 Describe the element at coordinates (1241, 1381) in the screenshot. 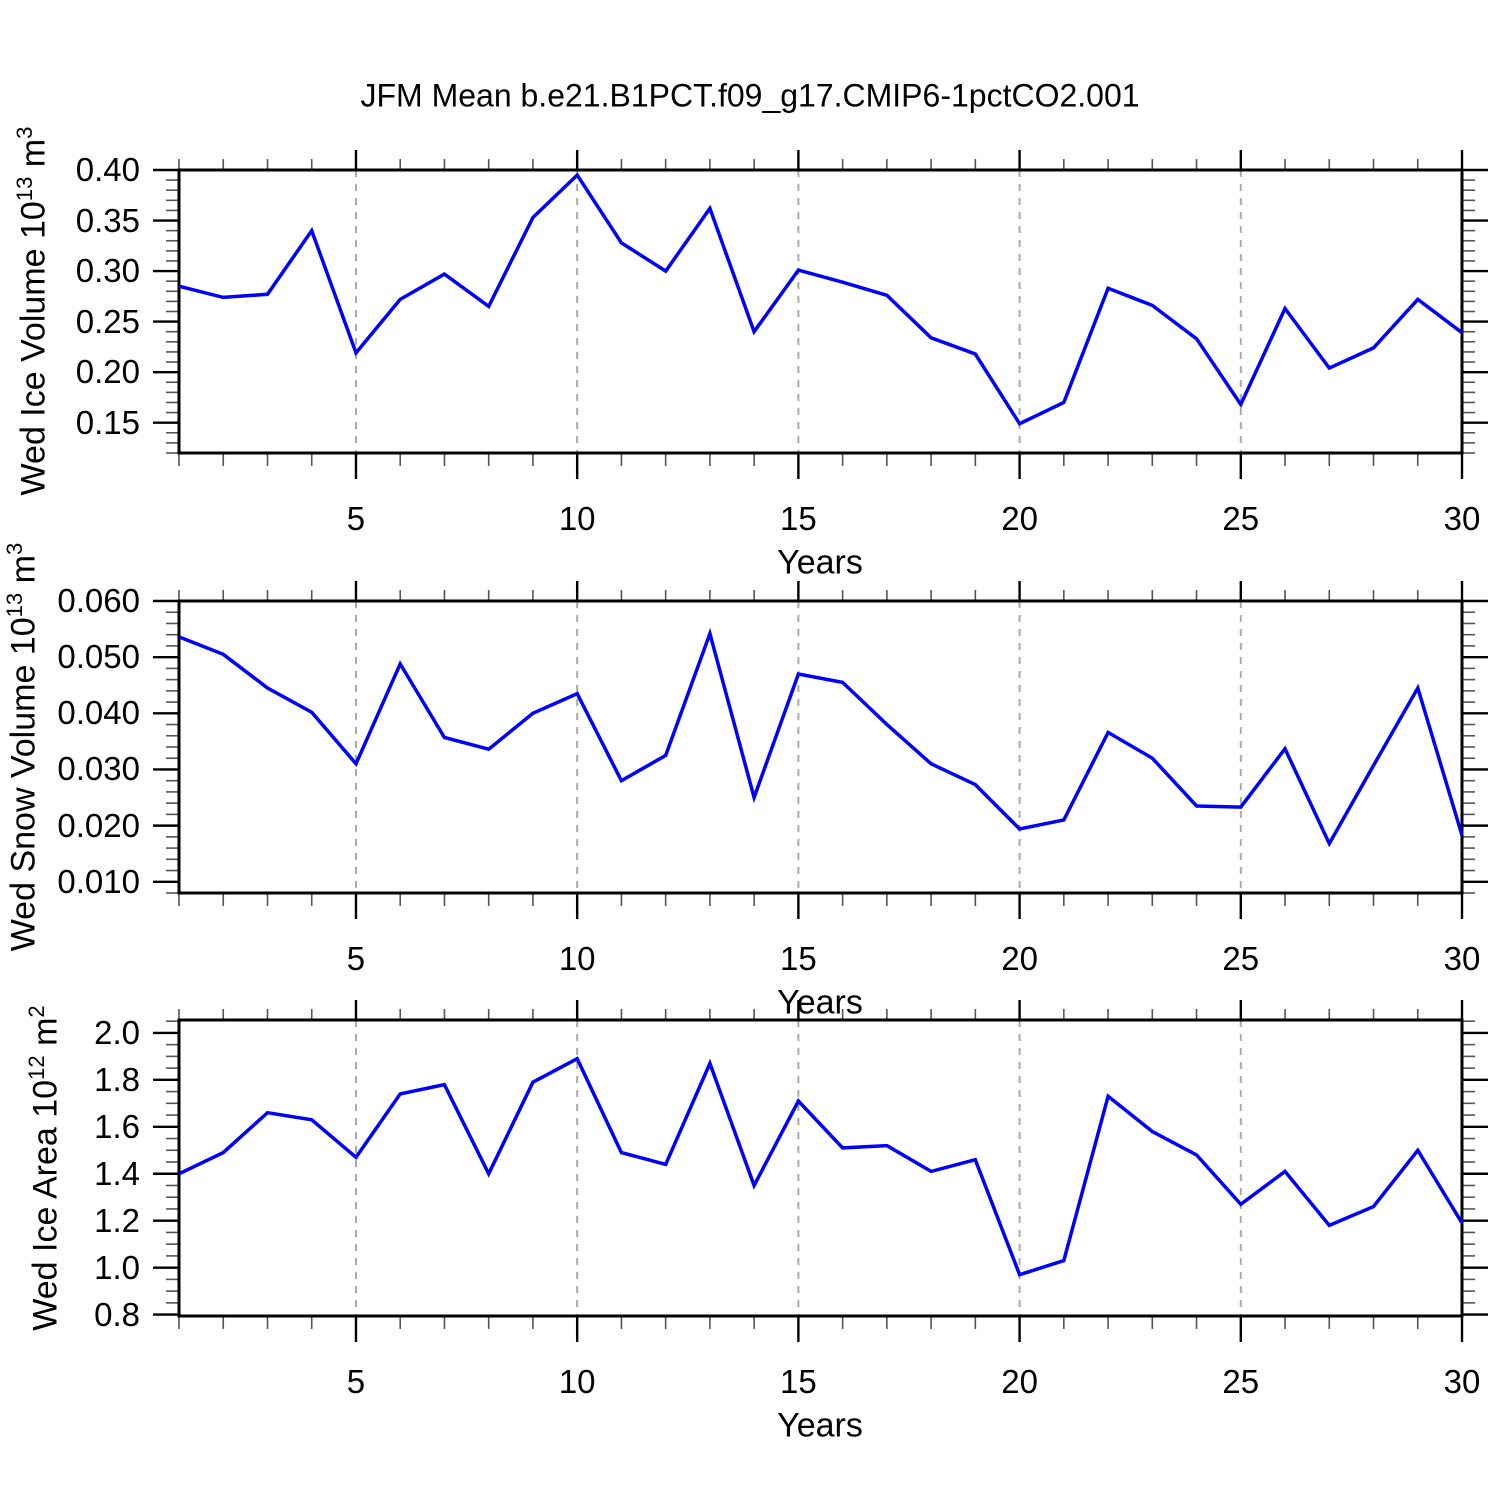

I see `x-tick-label-wed-ice-area: 25` at that location.